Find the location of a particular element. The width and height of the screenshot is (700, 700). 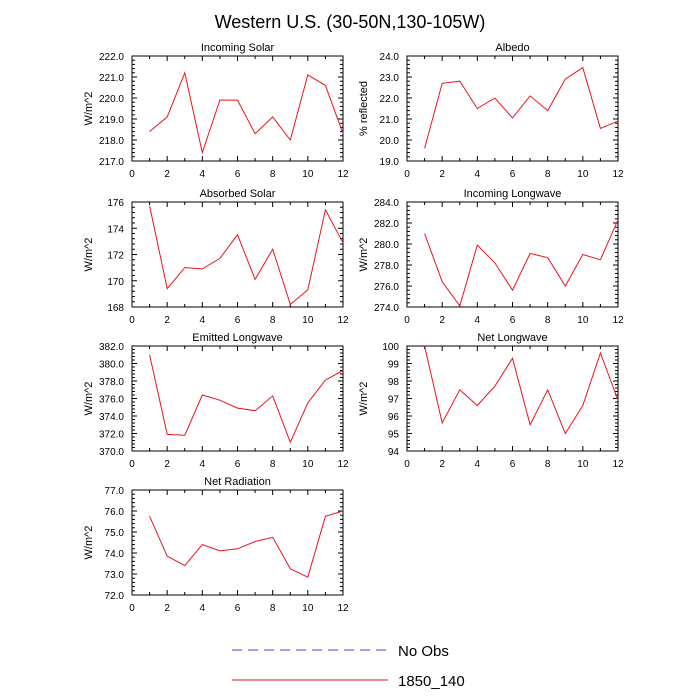

y-tick-label: 172 is located at coordinates (115, 256).